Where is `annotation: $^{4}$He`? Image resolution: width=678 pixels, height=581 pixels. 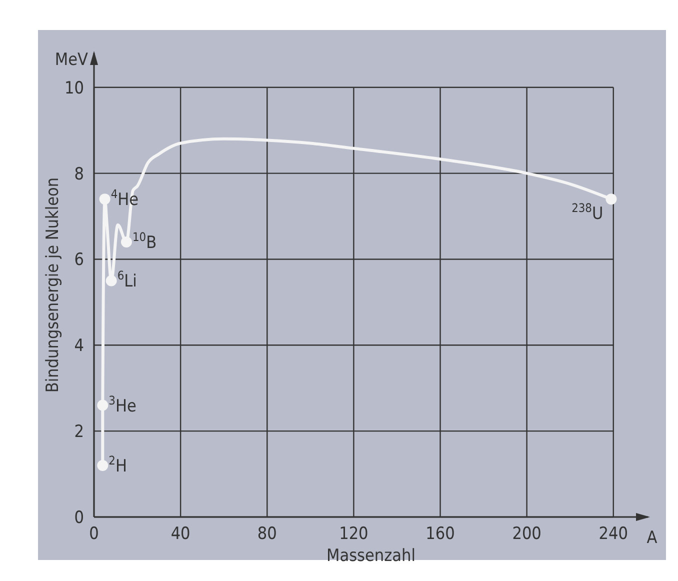 annotation: $^{4}$He is located at coordinates (124, 198).